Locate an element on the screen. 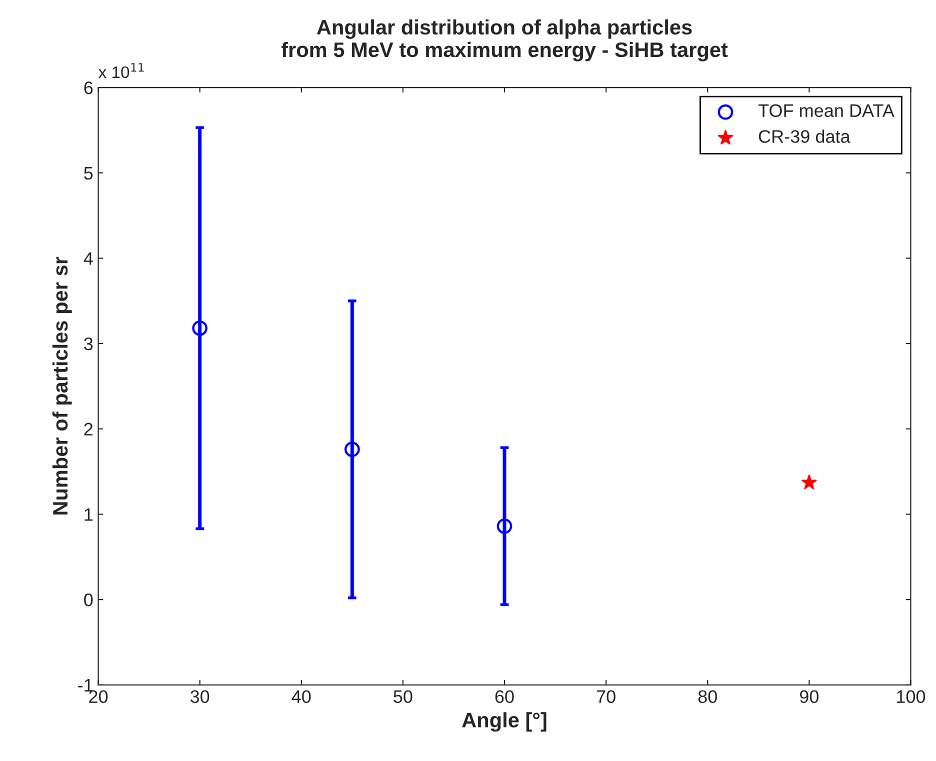 The image size is (936, 761). x-tick-label: 30 is located at coordinates (200, 697).